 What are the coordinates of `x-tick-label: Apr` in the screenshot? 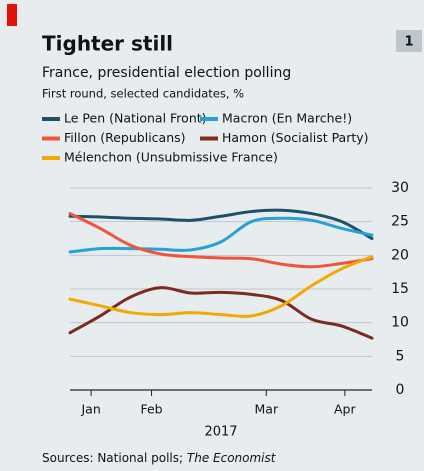 It's located at (345, 409).